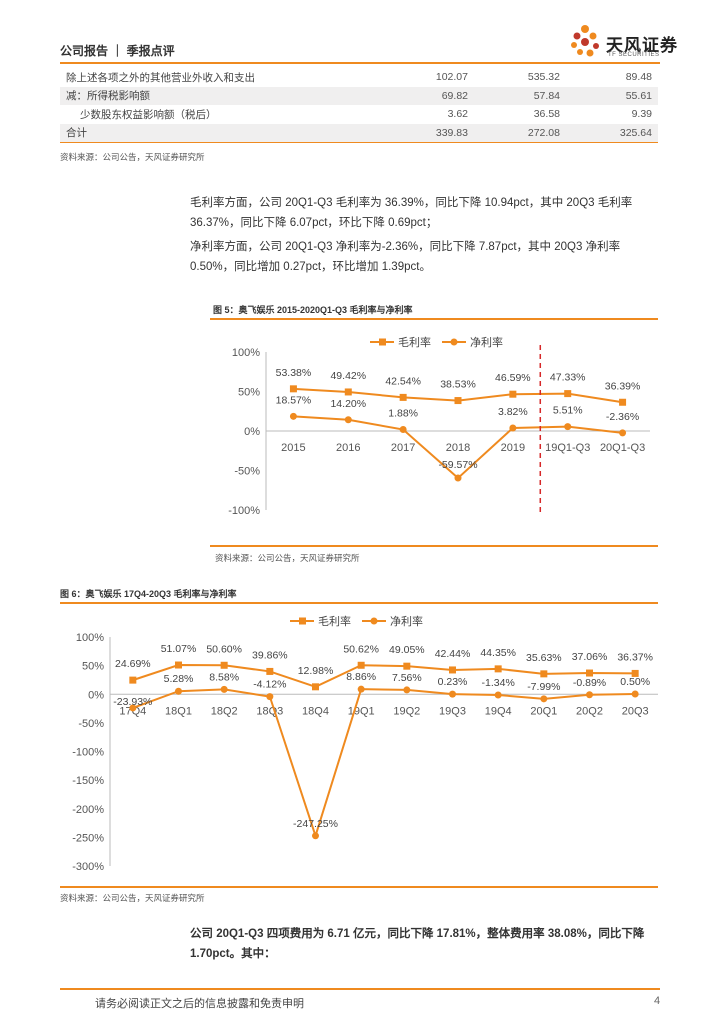 This screenshot has height=1024, width=724. I want to click on data-label: 49.05%, so click(407, 650).